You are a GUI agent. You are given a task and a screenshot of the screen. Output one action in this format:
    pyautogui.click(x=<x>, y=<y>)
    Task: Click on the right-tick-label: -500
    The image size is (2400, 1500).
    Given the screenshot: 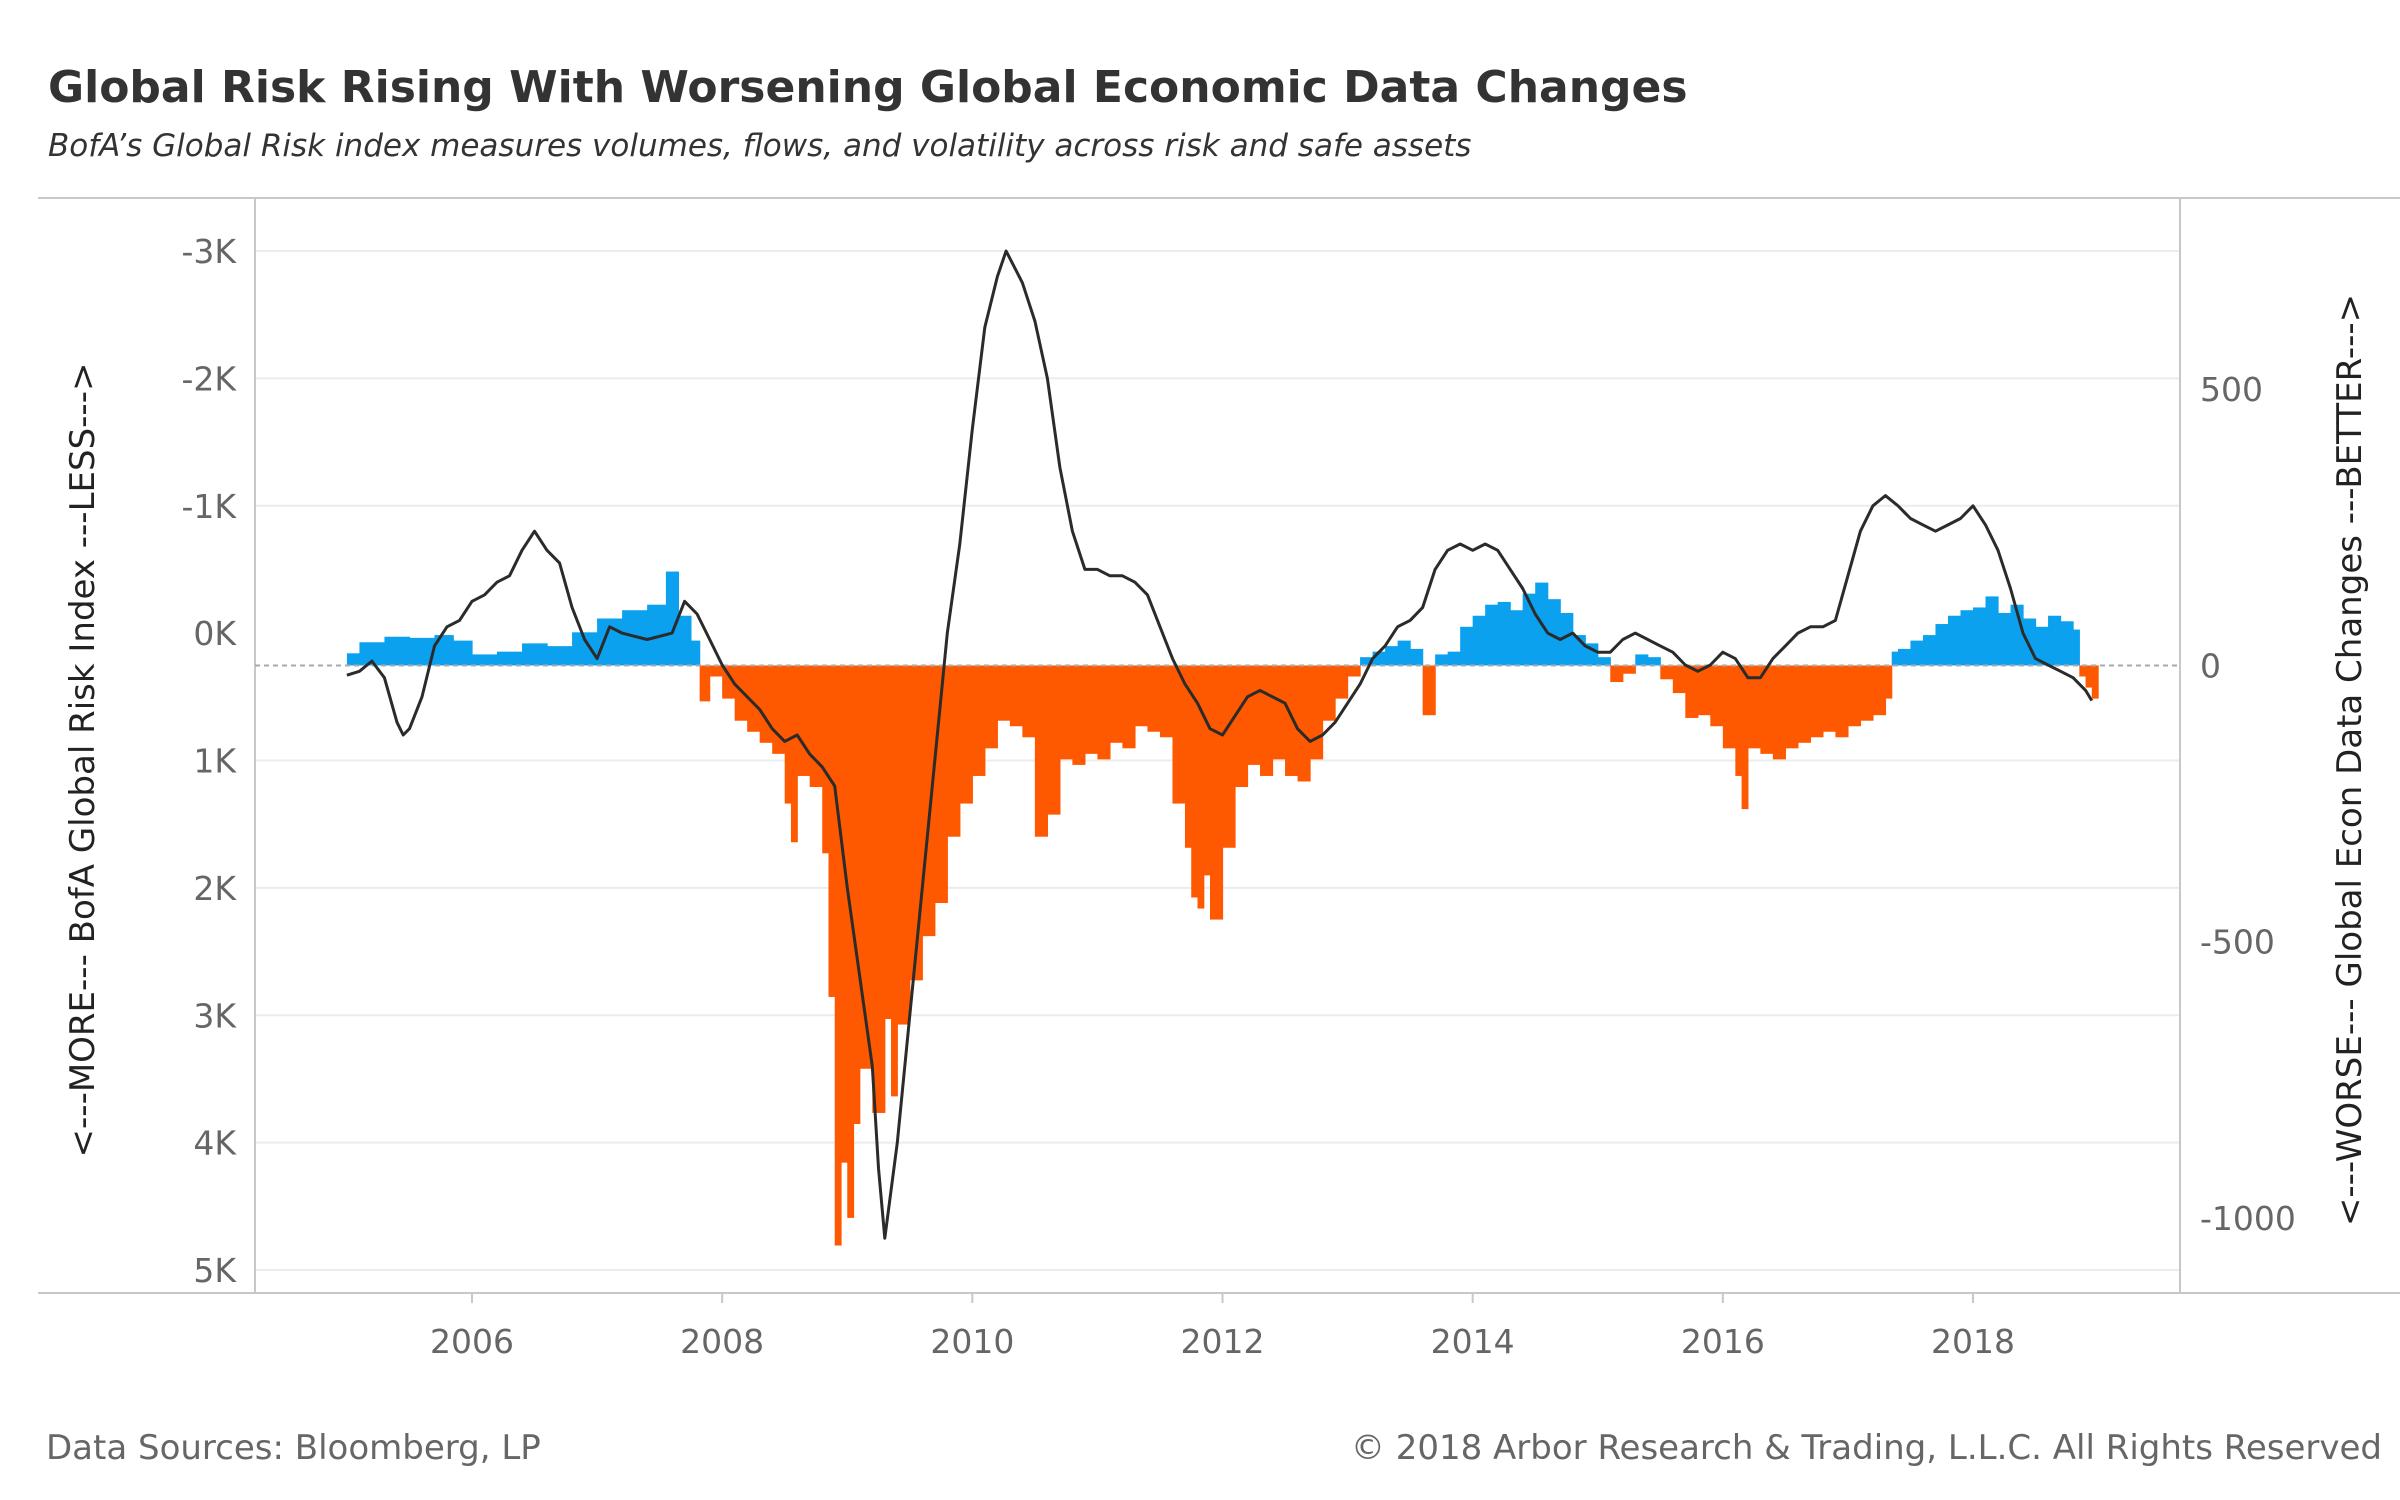 What is the action you would take?
    pyautogui.click(x=2237, y=942)
    